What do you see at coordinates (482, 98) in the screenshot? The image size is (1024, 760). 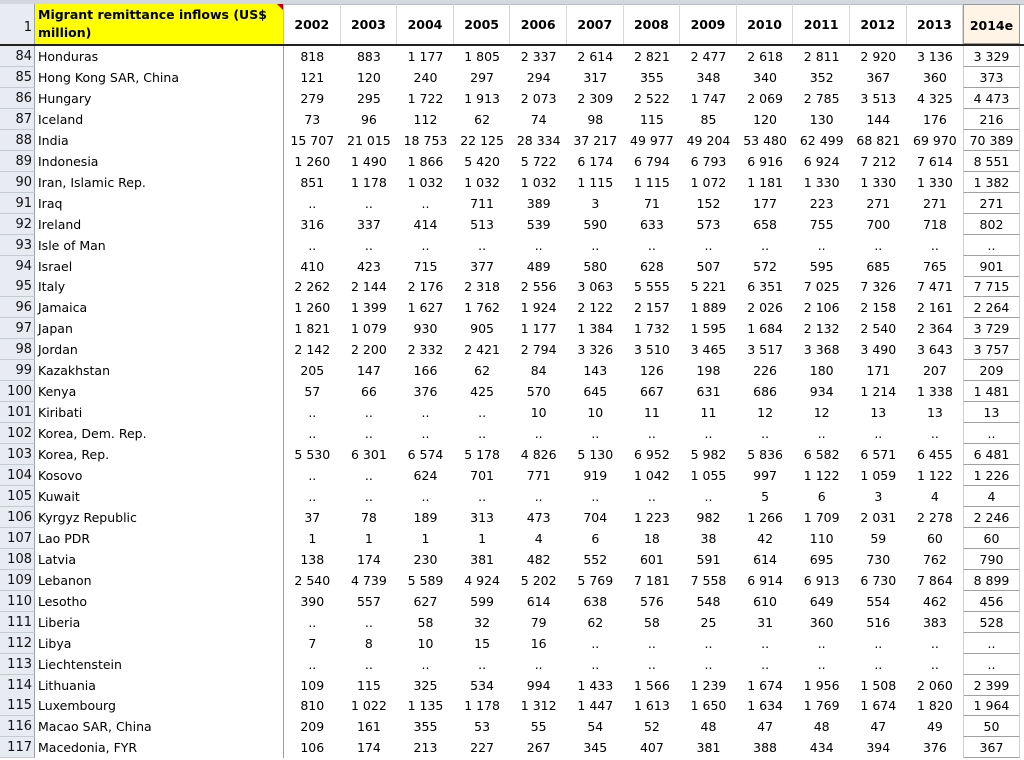 I see `value-cell: 1 913` at bounding box center [482, 98].